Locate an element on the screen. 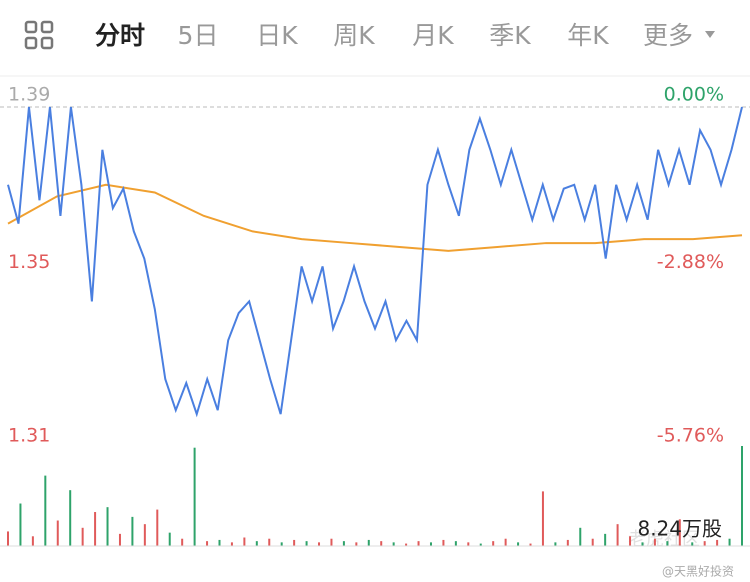 Image resolution: width=750 pixels, height=582 pixels. y-tick-label: 1.31 is located at coordinates (29, 436).